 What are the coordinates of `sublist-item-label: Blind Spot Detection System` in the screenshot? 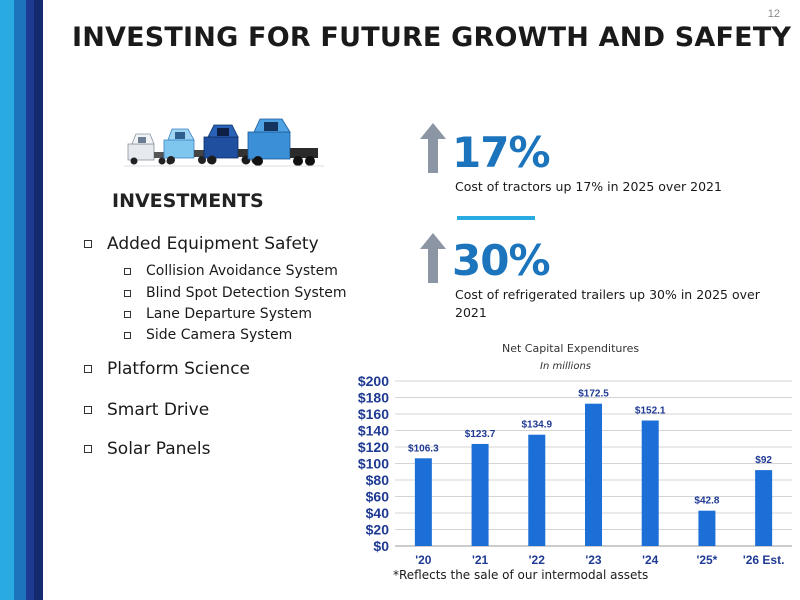 It's located at (246, 293).